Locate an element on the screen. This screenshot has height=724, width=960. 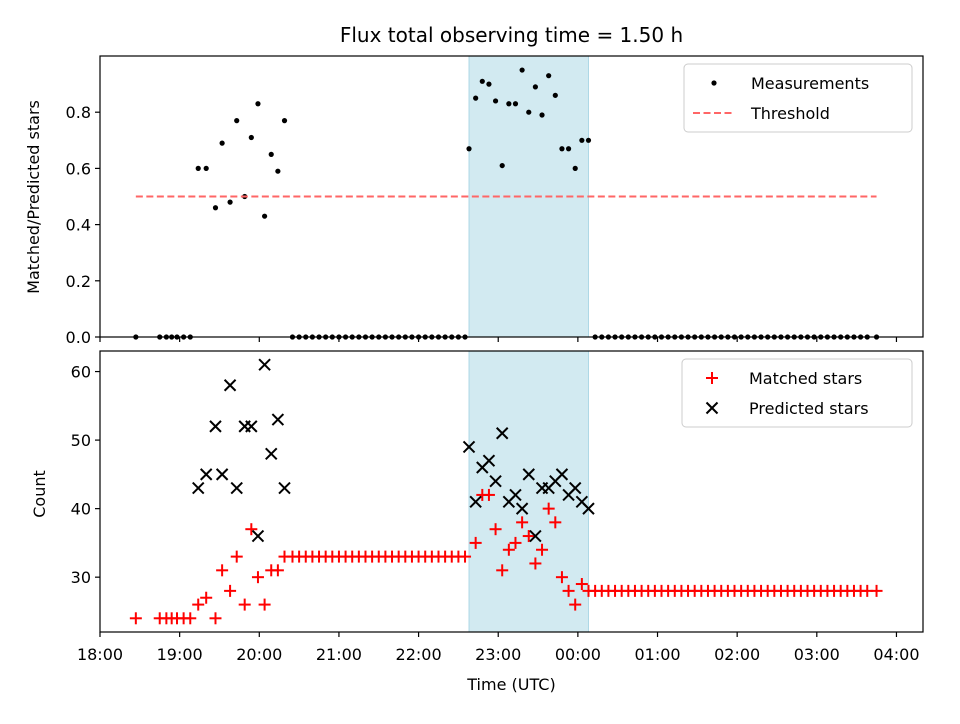
legend-key-predicted is located at coordinates (712, 408).